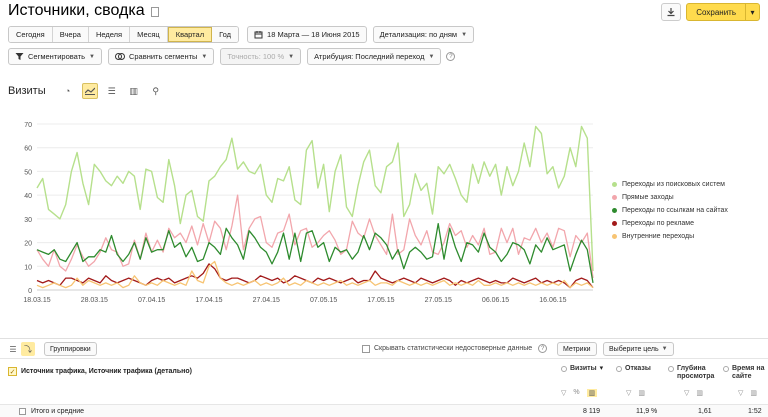  I want to click on attribution-select: Атрибуция: Последний переход ▼, so click(374, 56).